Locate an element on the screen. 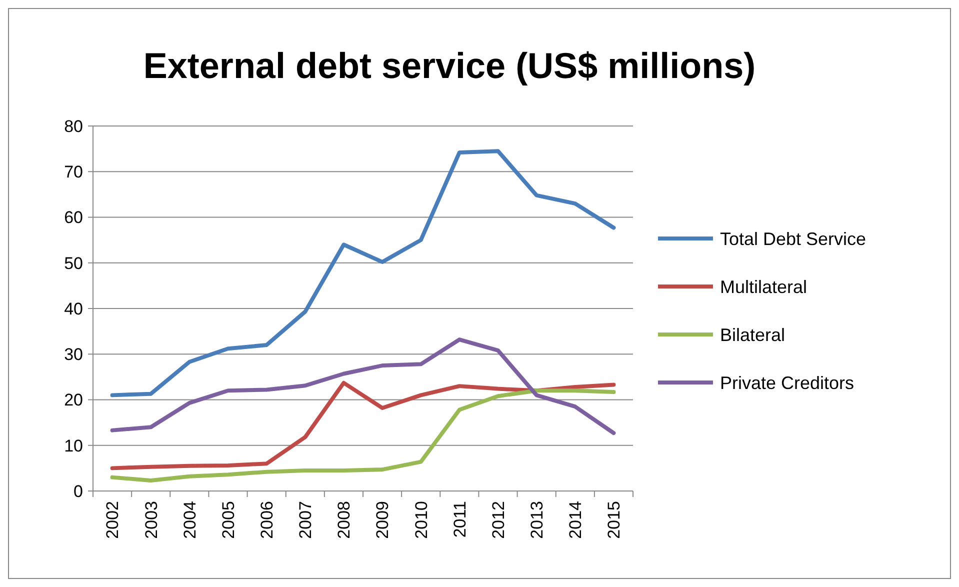 Image resolution: width=959 pixels, height=587 pixels. x-tick-label: 2009 is located at coordinates (382, 520).